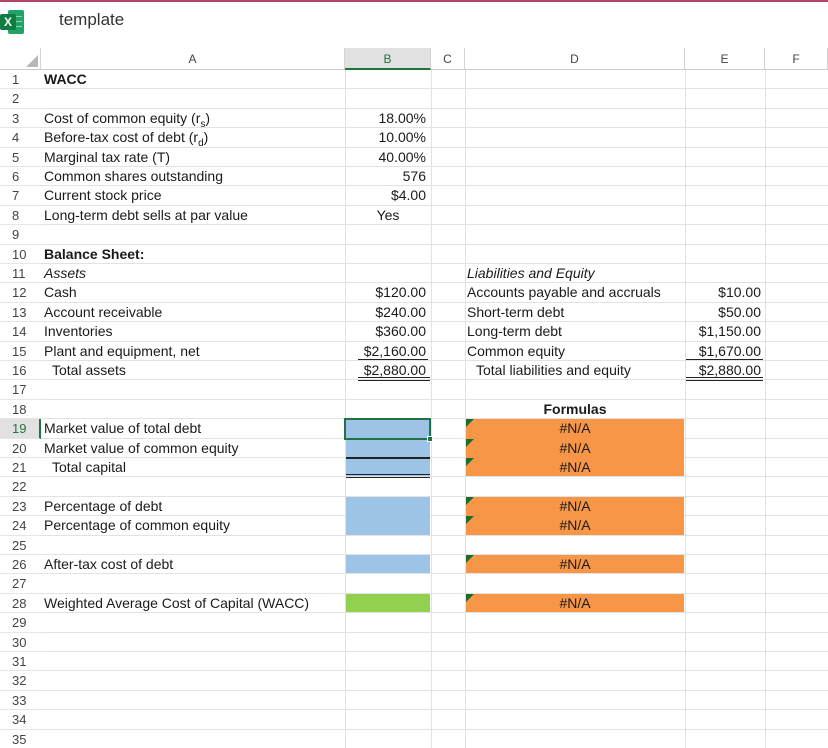 This screenshot has height=748, width=828. Describe the element at coordinates (414, 23) in the screenshot. I see `title-bar: X template` at that location.